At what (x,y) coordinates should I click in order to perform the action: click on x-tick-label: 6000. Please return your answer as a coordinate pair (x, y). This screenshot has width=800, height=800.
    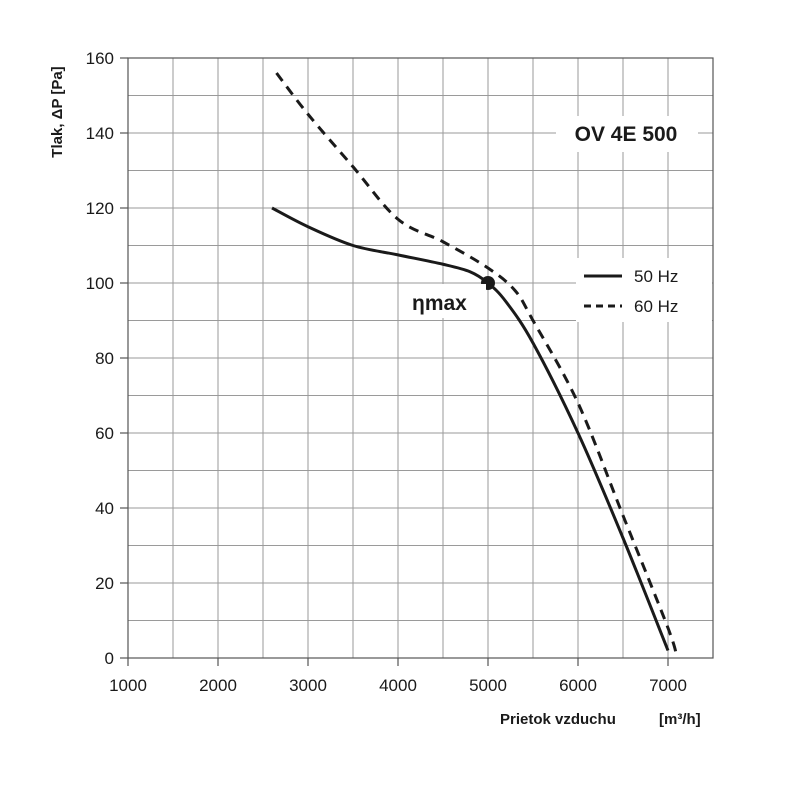
    Looking at the image, I should click on (578, 685).